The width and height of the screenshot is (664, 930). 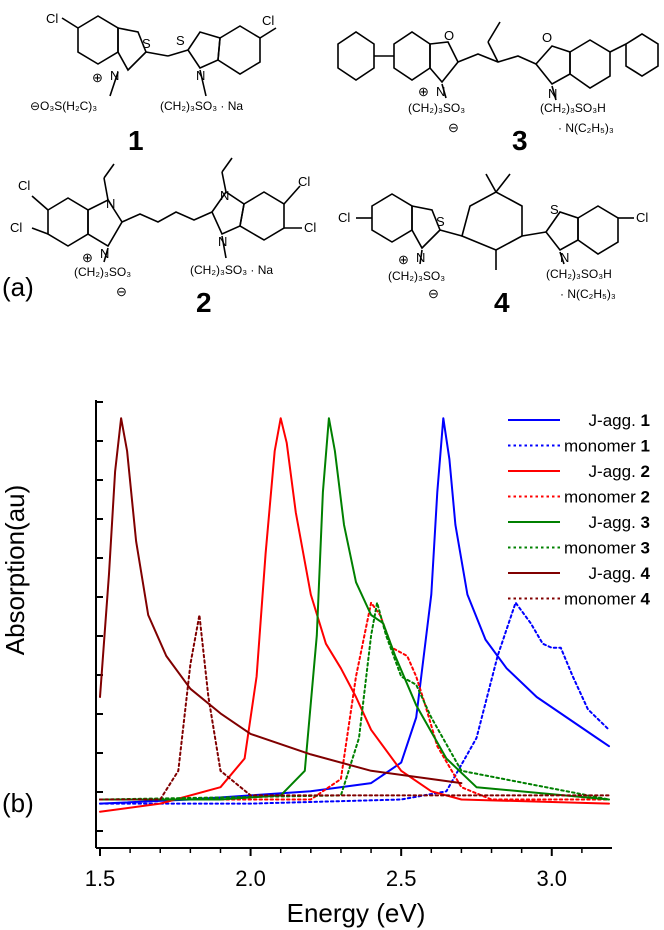 I want to click on x-tick-label: 1.5, so click(x=100, y=878).